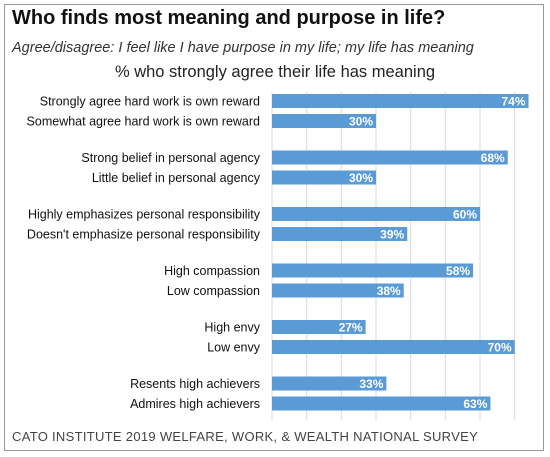 Image resolution: width=550 pixels, height=457 pixels. Describe the element at coordinates (213, 291) in the screenshot. I see `category-label: Low compassion` at that location.